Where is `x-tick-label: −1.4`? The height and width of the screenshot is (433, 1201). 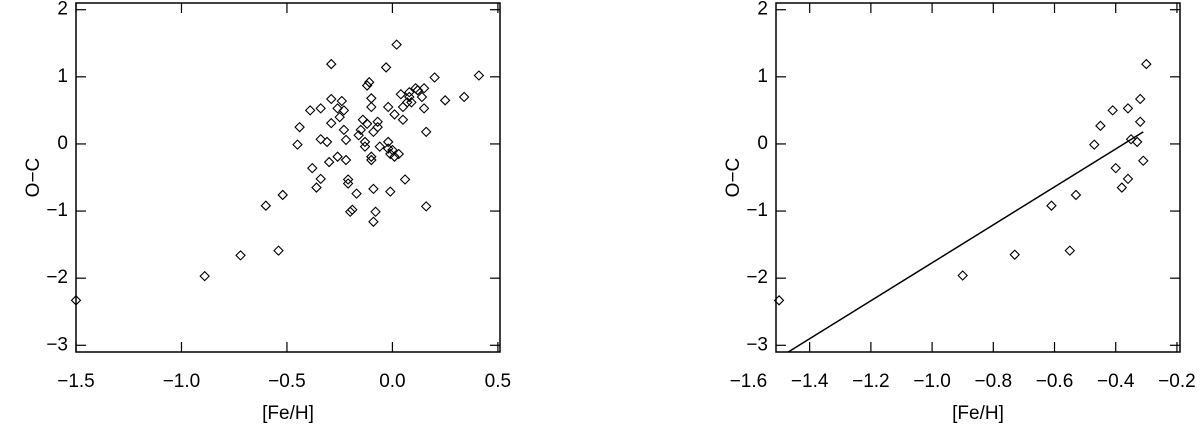
x-tick-label: −1.4 is located at coordinates (810, 381).